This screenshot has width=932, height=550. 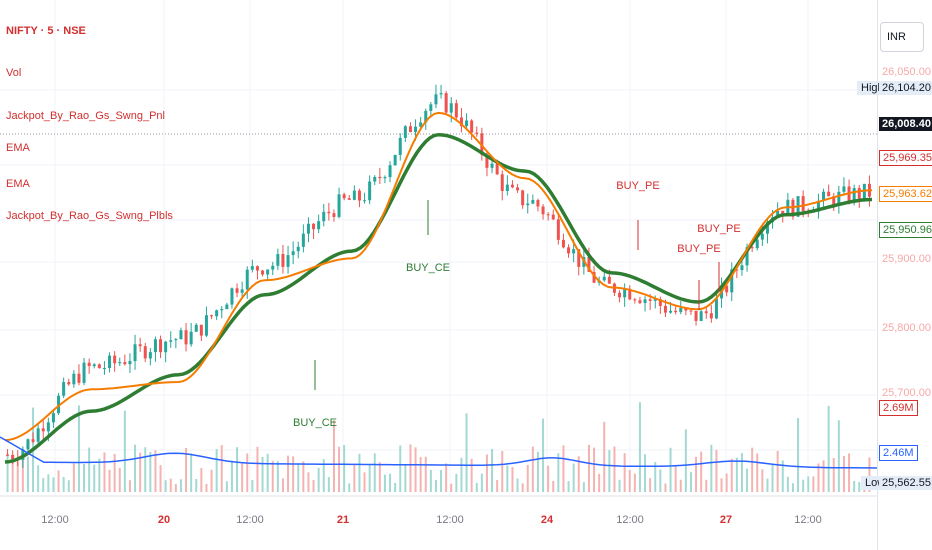 What do you see at coordinates (905, 88) in the screenshot?
I see `high-price-label: 26,104.20` at bounding box center [905, 88].